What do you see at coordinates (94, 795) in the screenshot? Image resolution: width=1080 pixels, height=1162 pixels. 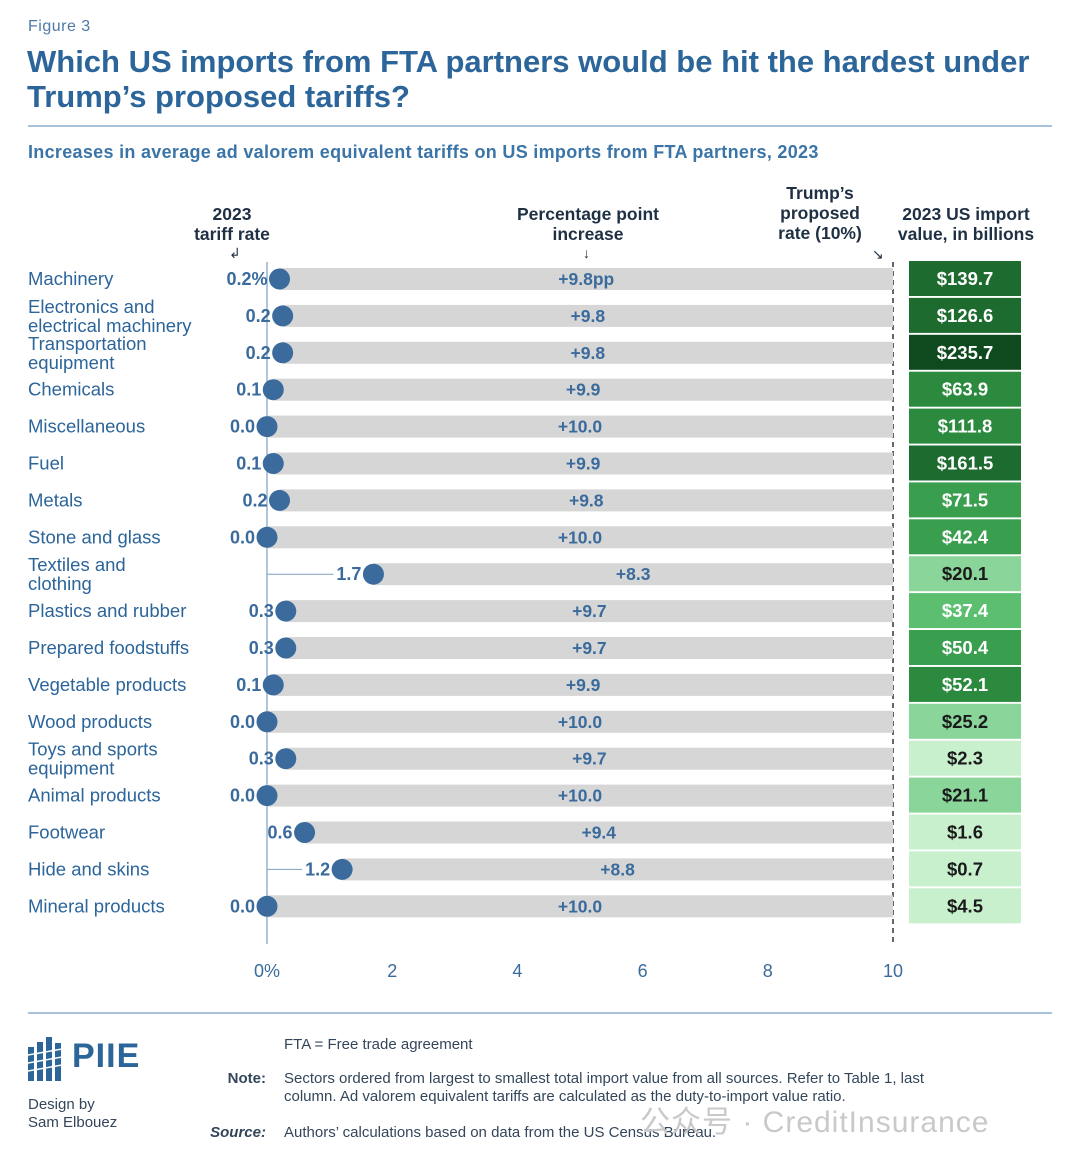 I see `row-15-label: Animal products` at bounding box center [94, 795].